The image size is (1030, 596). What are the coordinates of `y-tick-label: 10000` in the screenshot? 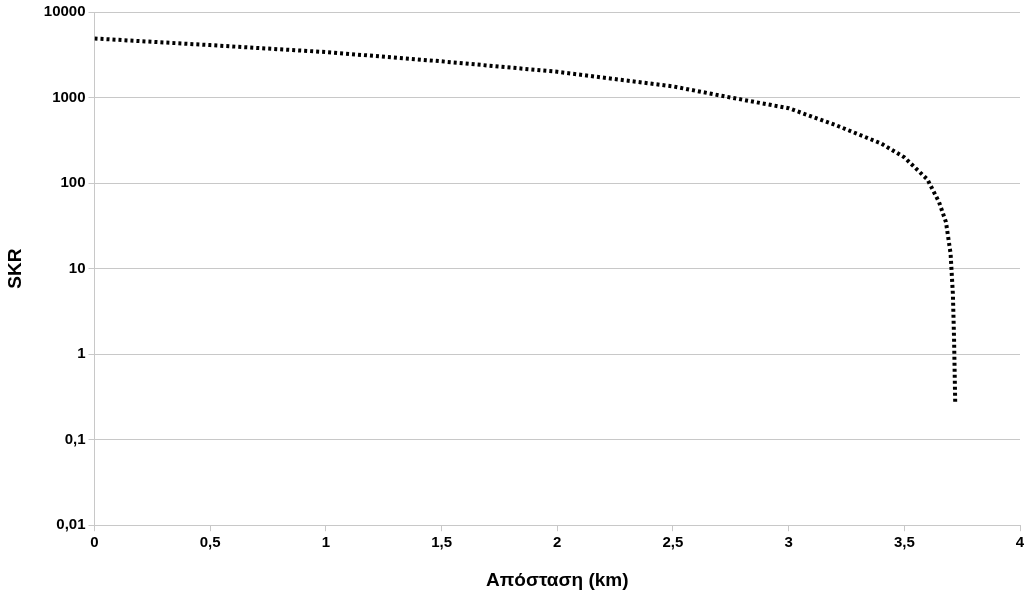 It's located at (64, 11).